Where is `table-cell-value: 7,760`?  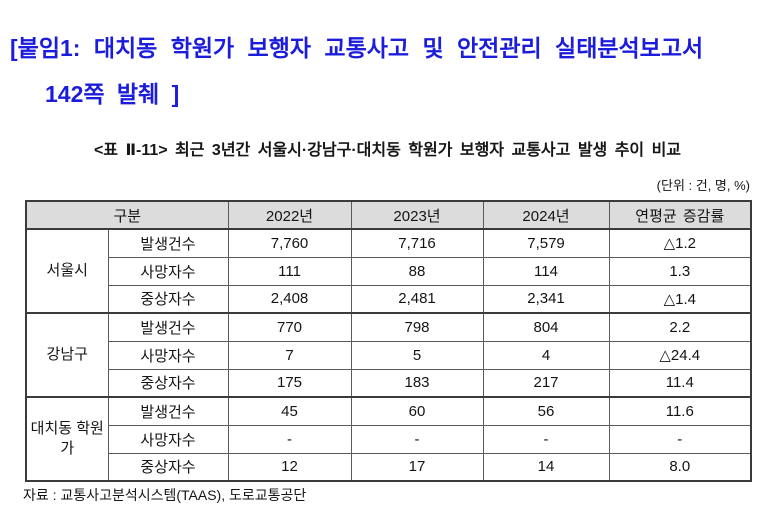 table-cell-value: 7,760 is located at coordinates (289, 243).